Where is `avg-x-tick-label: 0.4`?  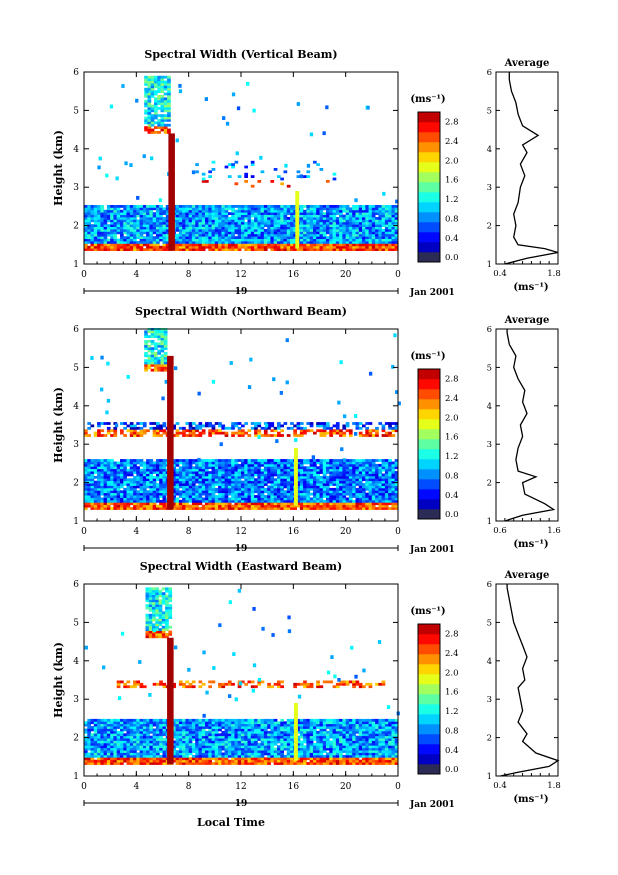 avg-x-tick-label: 0.4 is located at coordinates (500, 786).